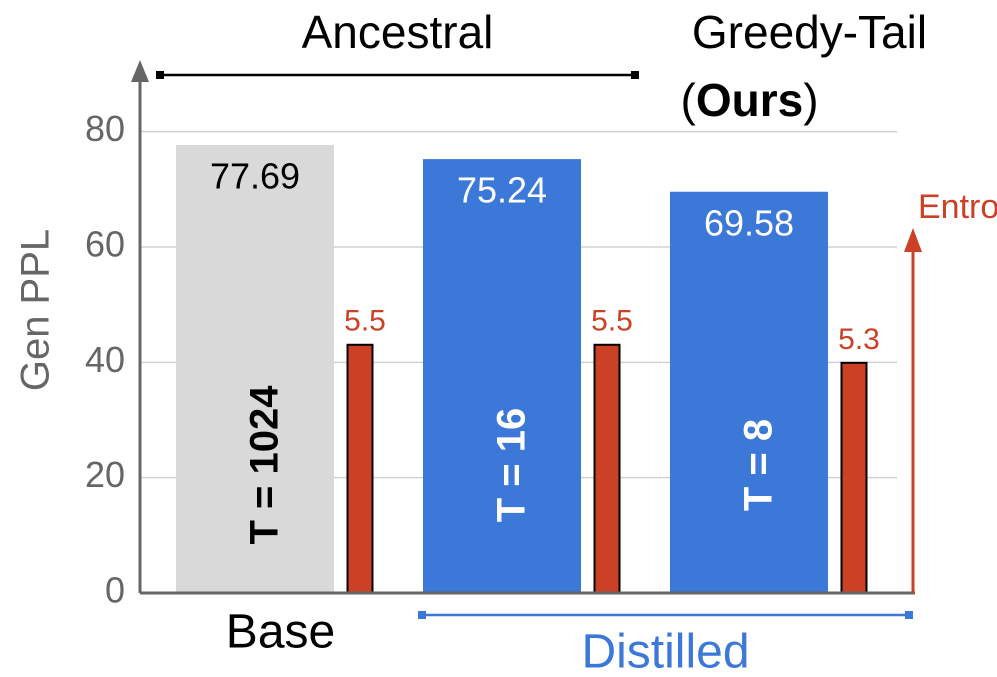  What do you see at coordinates (913, 240) in the screenshot?
I see `entropy-arrow-head` at bounding box center [913, 240].